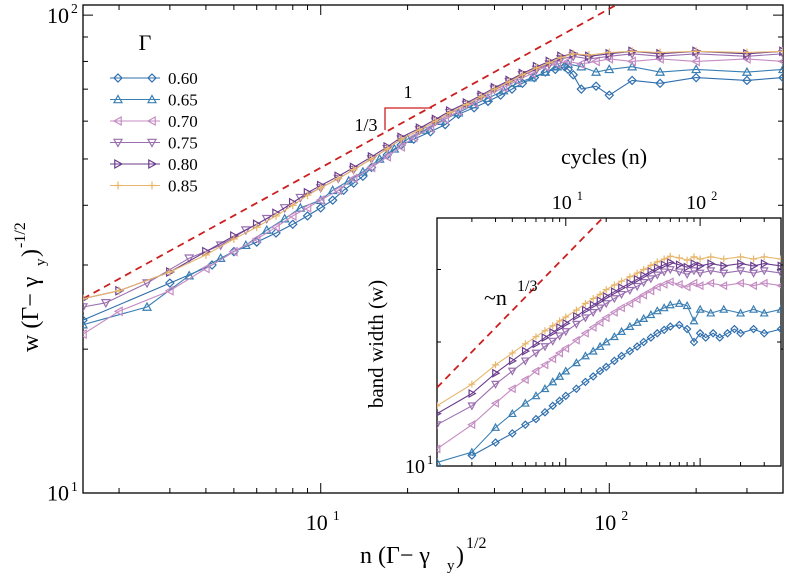 The height and width of the screenshot is (575, 789). I want to click on series-line-0.65, so click(609, 383).